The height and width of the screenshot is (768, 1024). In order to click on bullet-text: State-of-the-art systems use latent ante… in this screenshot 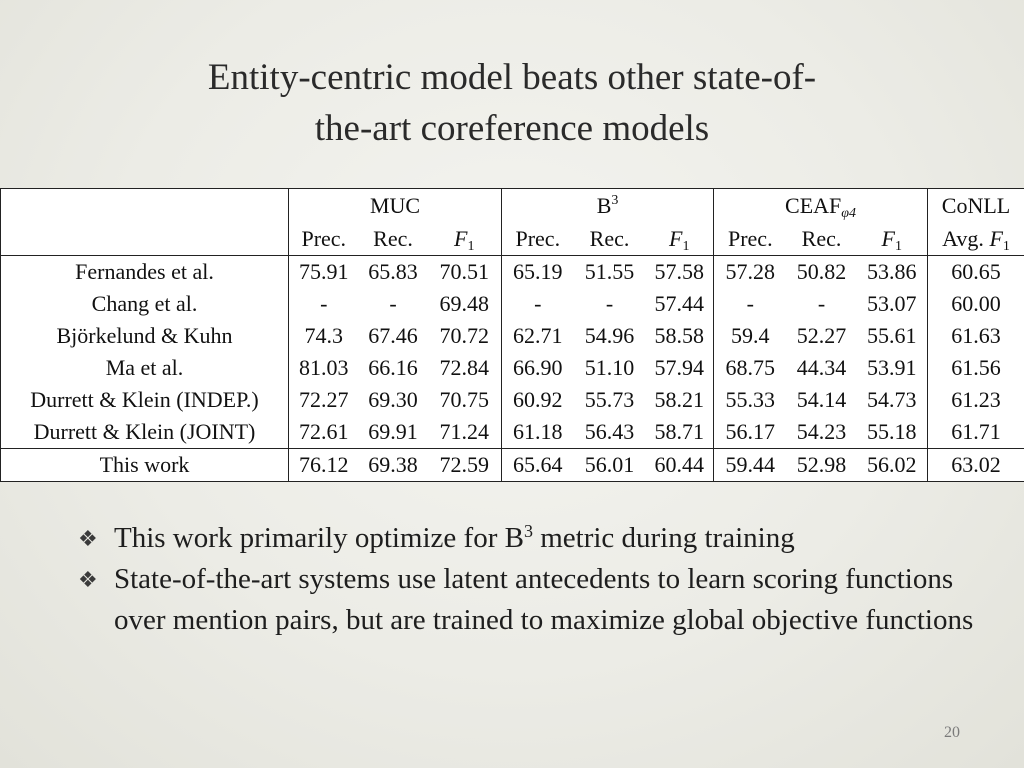, I will do `click(544, 599)`.